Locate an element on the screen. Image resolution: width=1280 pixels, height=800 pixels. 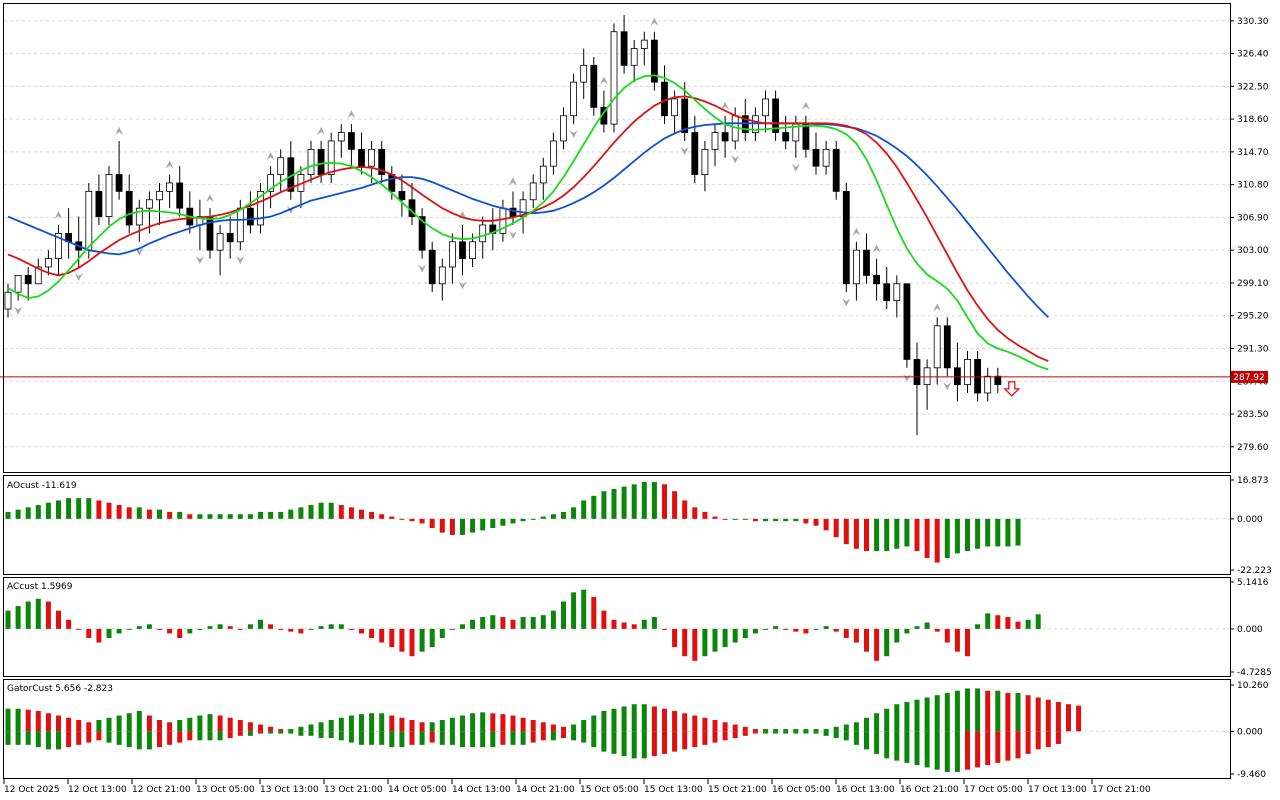
ac-pane: 5.1416 0.000 -4.7285 ACcust 1.5969 is located at coordinates (637, 628).